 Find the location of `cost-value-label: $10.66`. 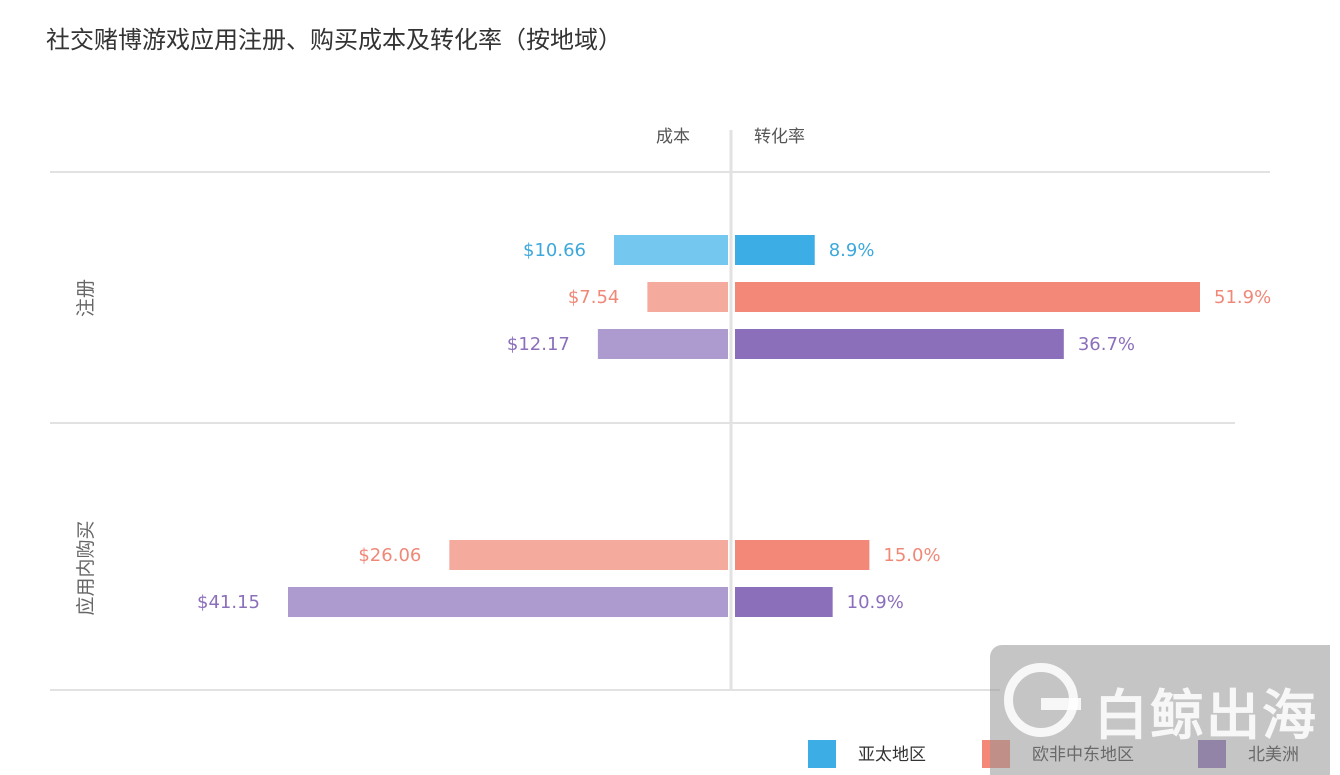

cost-value-label: $10.66 is located at coordinates (554, 250).